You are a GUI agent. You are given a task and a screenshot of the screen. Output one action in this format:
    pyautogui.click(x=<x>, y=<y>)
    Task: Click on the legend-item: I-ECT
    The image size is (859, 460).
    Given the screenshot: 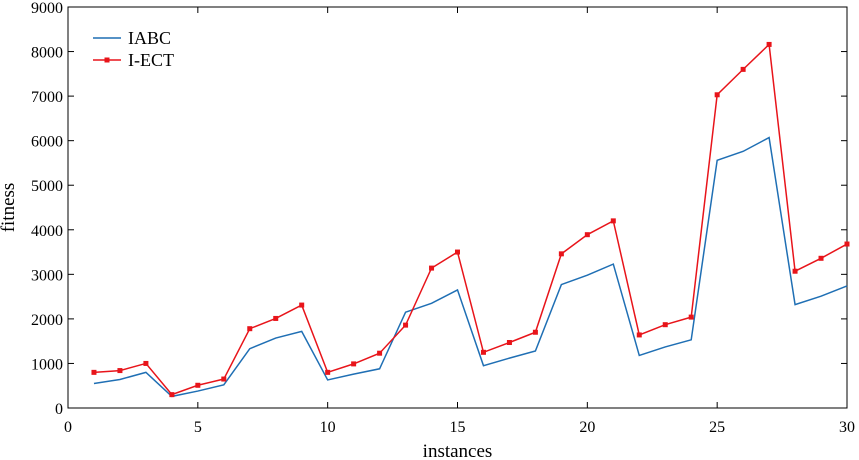 What is the action you would take?
    pyautogui.click(x=133, y=60)
    